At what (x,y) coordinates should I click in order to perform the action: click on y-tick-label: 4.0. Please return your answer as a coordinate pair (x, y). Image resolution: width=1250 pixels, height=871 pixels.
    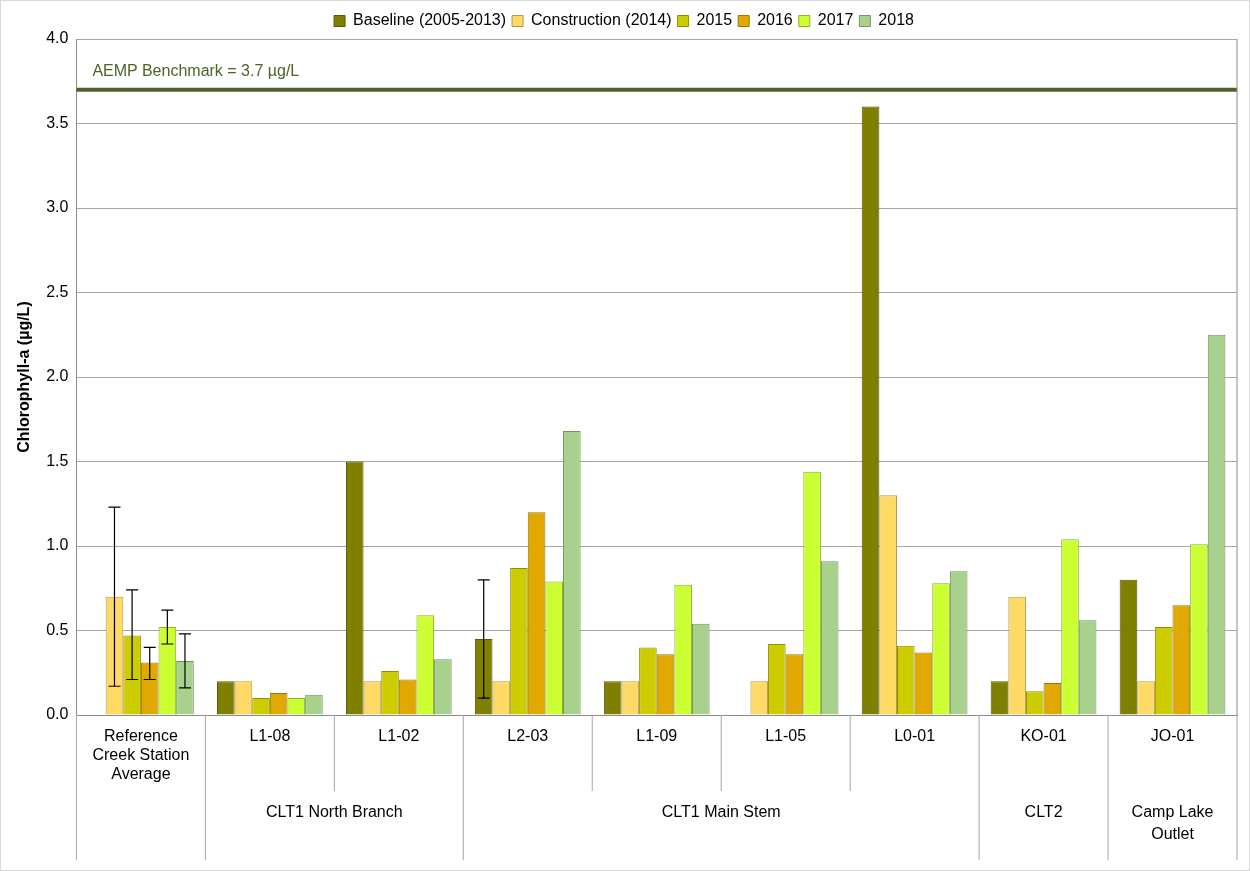
    Looking at the image, I should click on (57, 38).